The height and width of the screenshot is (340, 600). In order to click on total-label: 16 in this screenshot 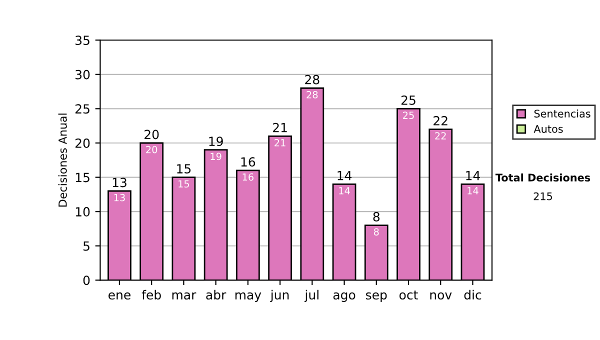, I will do `click(248, 162)`.